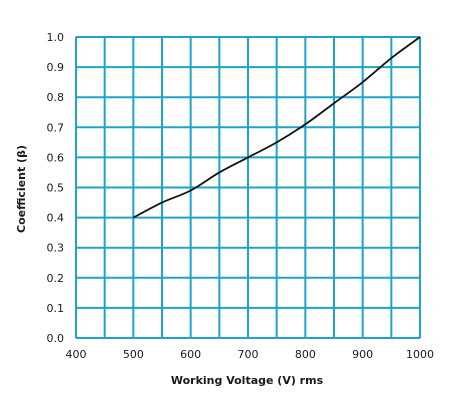 This screenshot has width=450, height=409. What do you see at coordinates (56, 278) in the screenshot?
I see `y-tick-label: 0.2` at bounding box center [56, 278].